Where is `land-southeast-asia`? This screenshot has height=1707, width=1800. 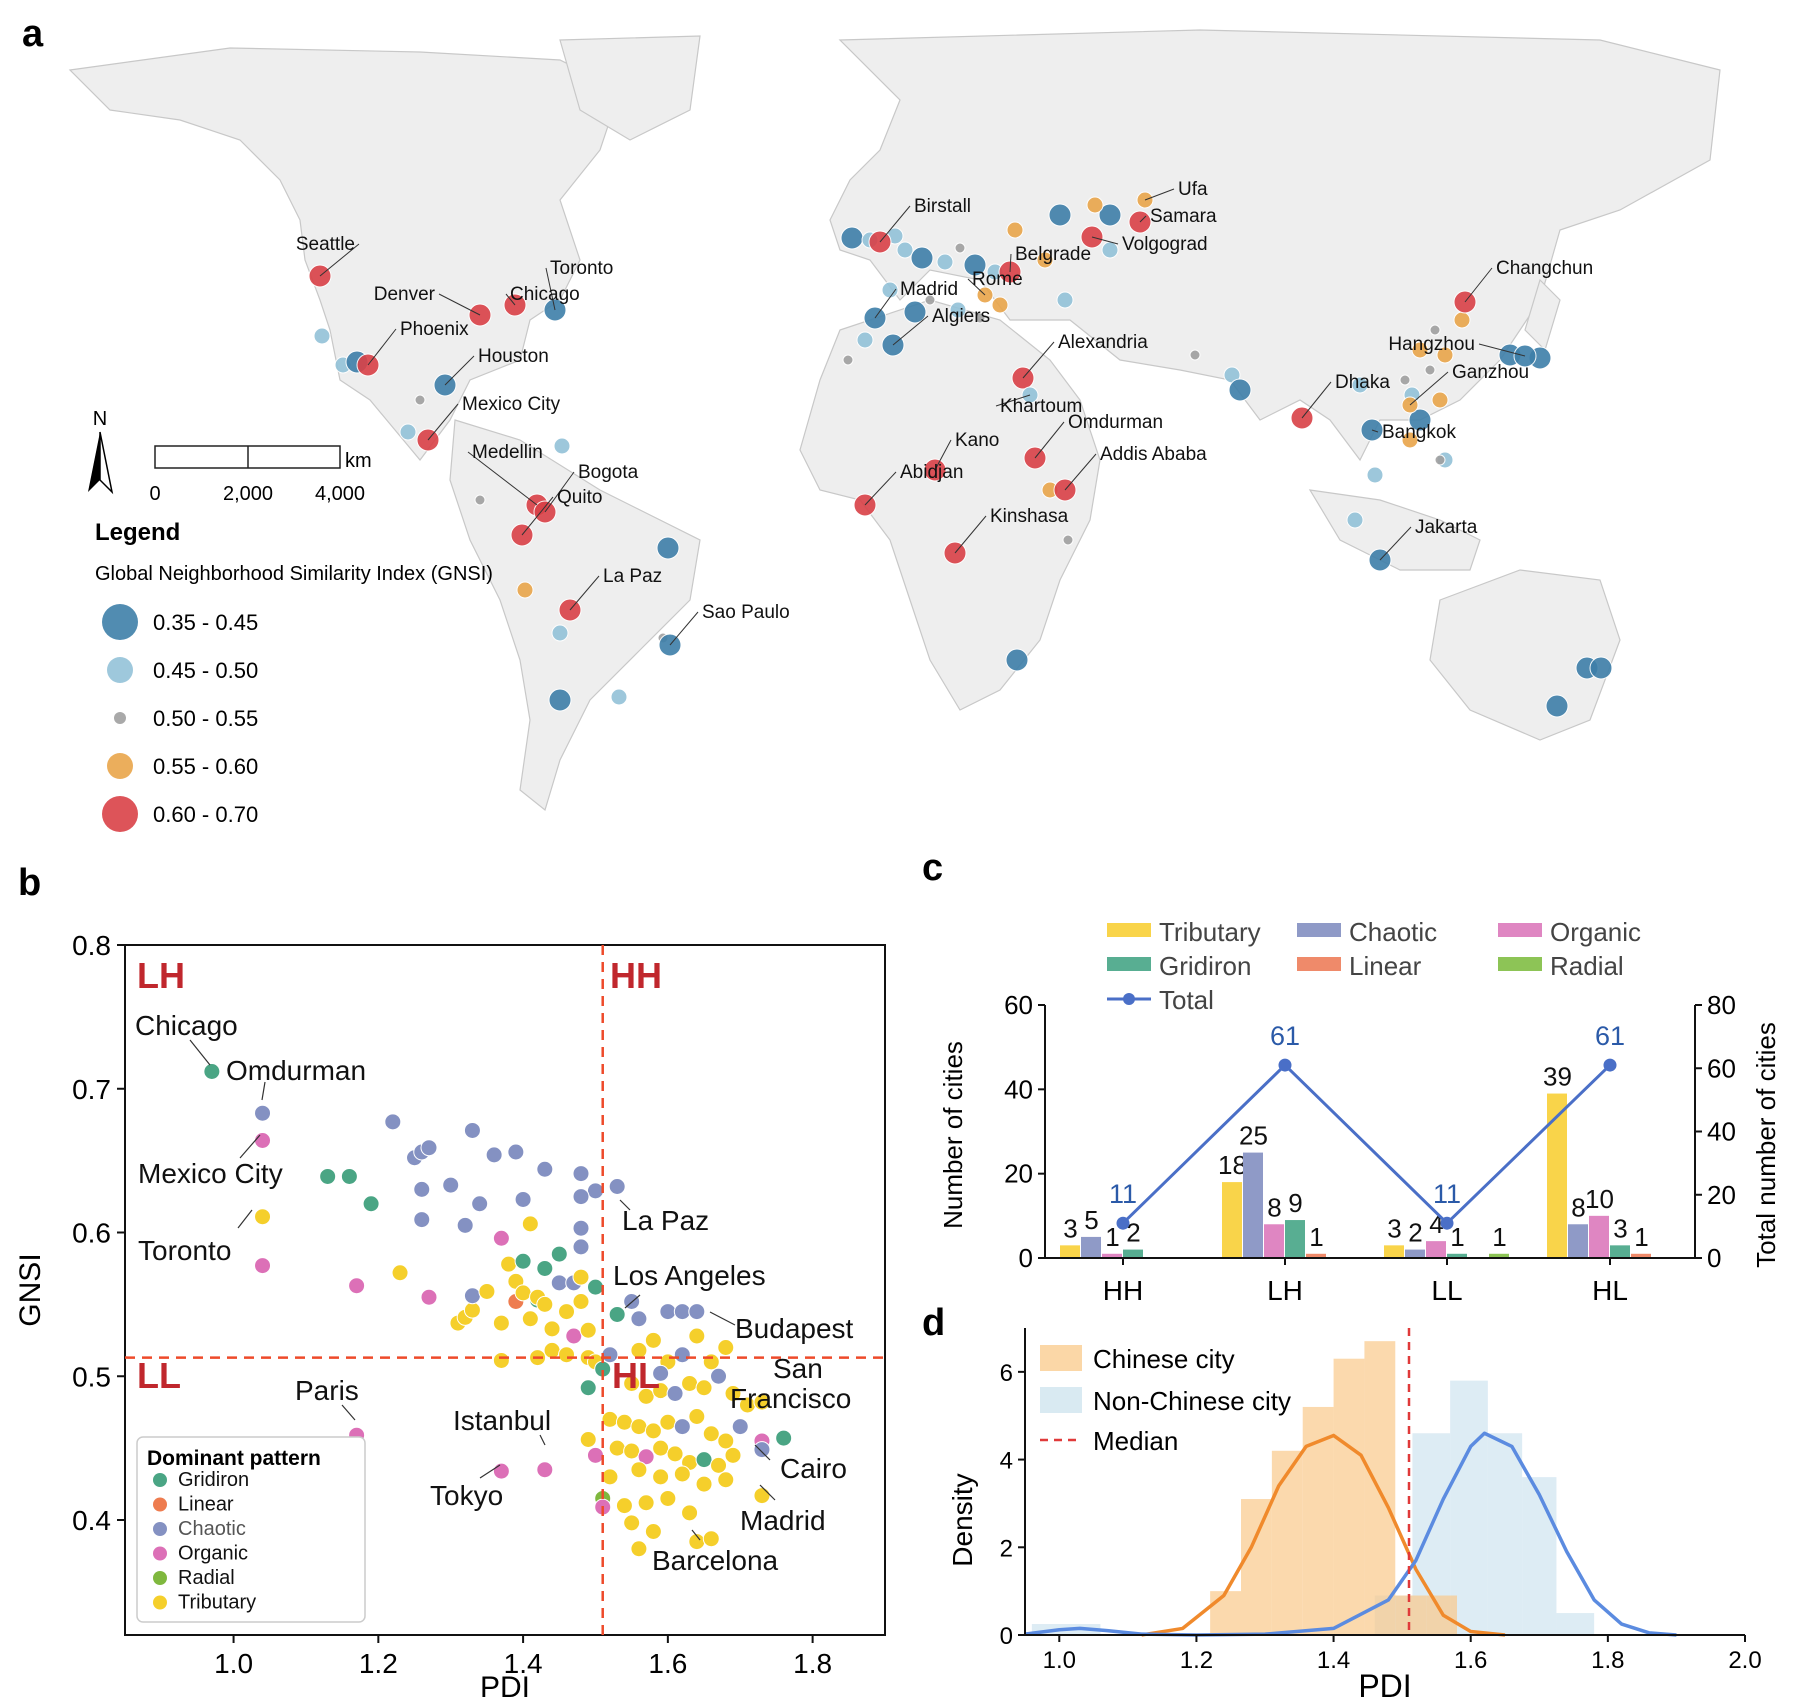
land-southeast-asia is located at coordinates (1394, 530).